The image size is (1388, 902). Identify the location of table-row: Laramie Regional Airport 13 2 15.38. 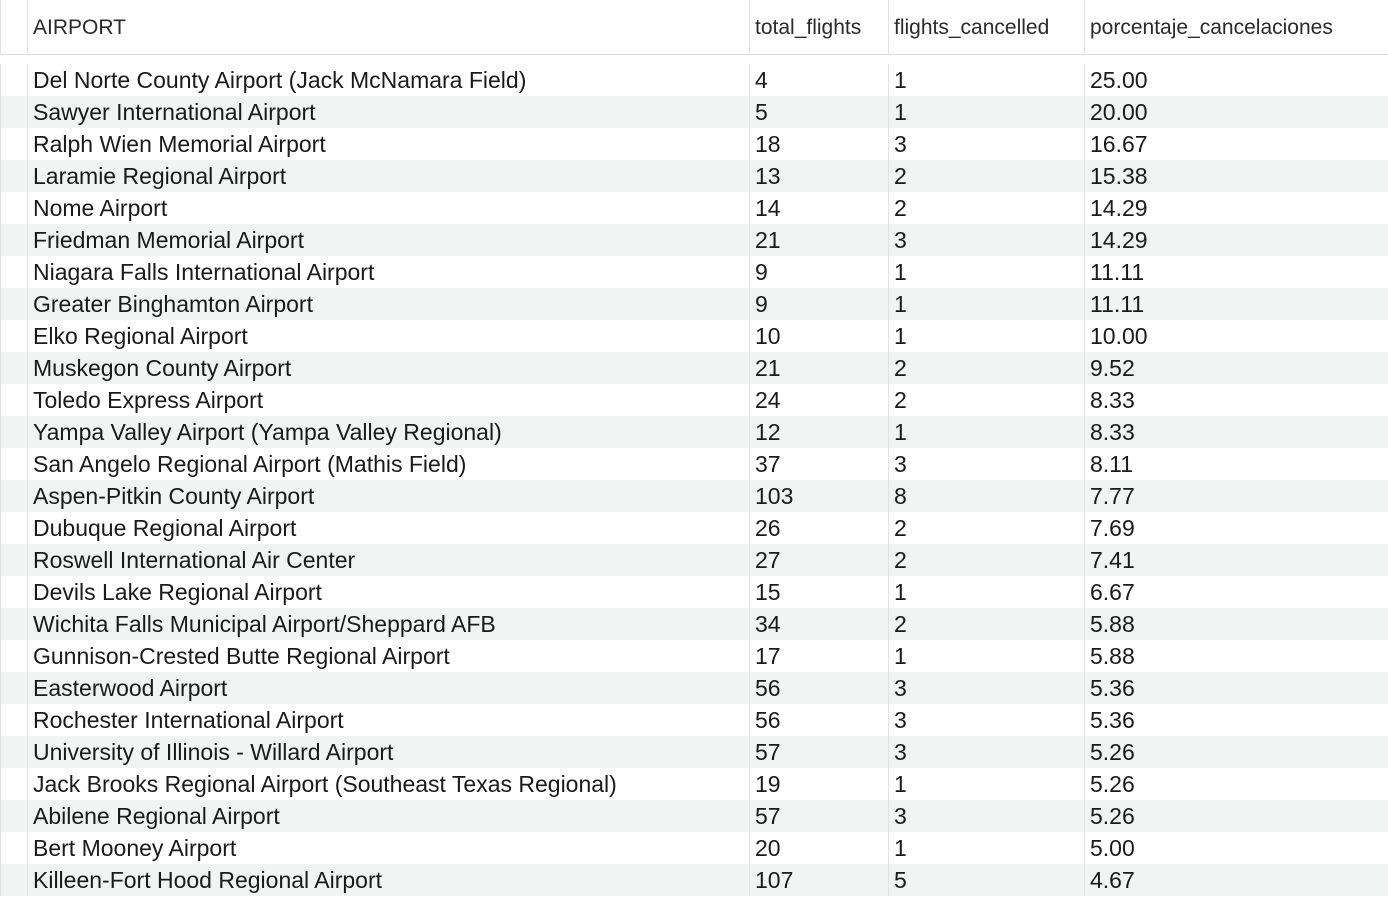
(694, 176).